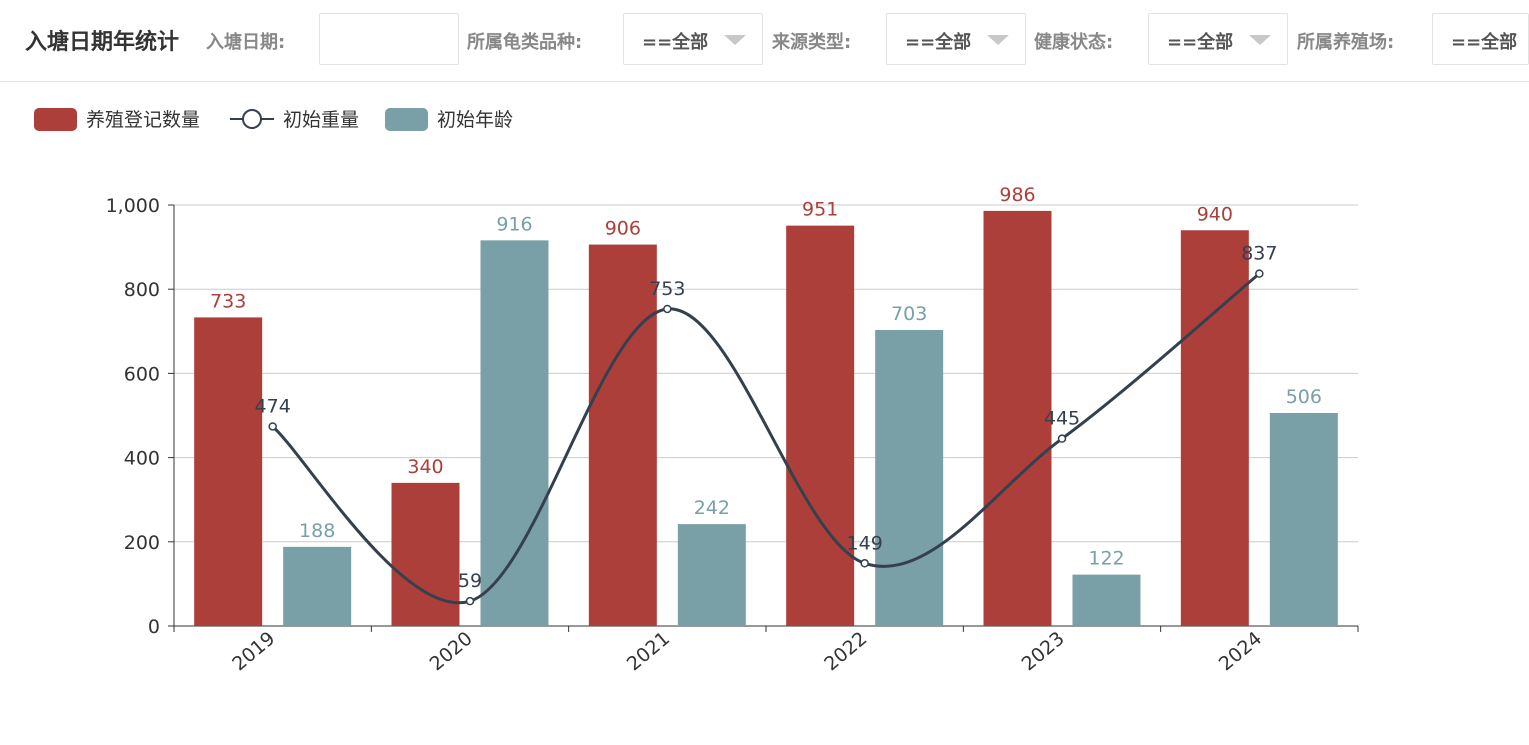  Describe the element at coordinates (253, 651) in the screenshot. I see `x-tick-label: 2019` at that location.